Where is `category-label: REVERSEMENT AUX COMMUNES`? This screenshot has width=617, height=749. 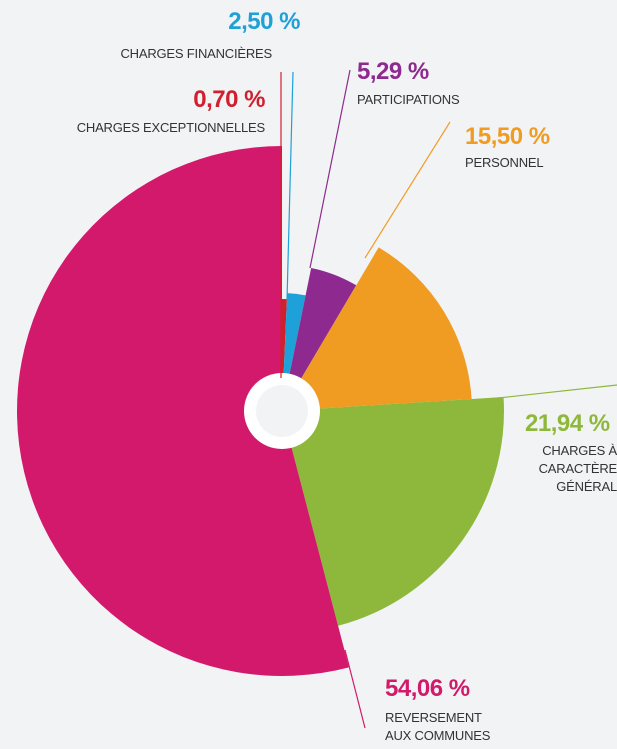
category-label: REVERSEMENT AUX COMMUNES is located at coordinates (438, 726).